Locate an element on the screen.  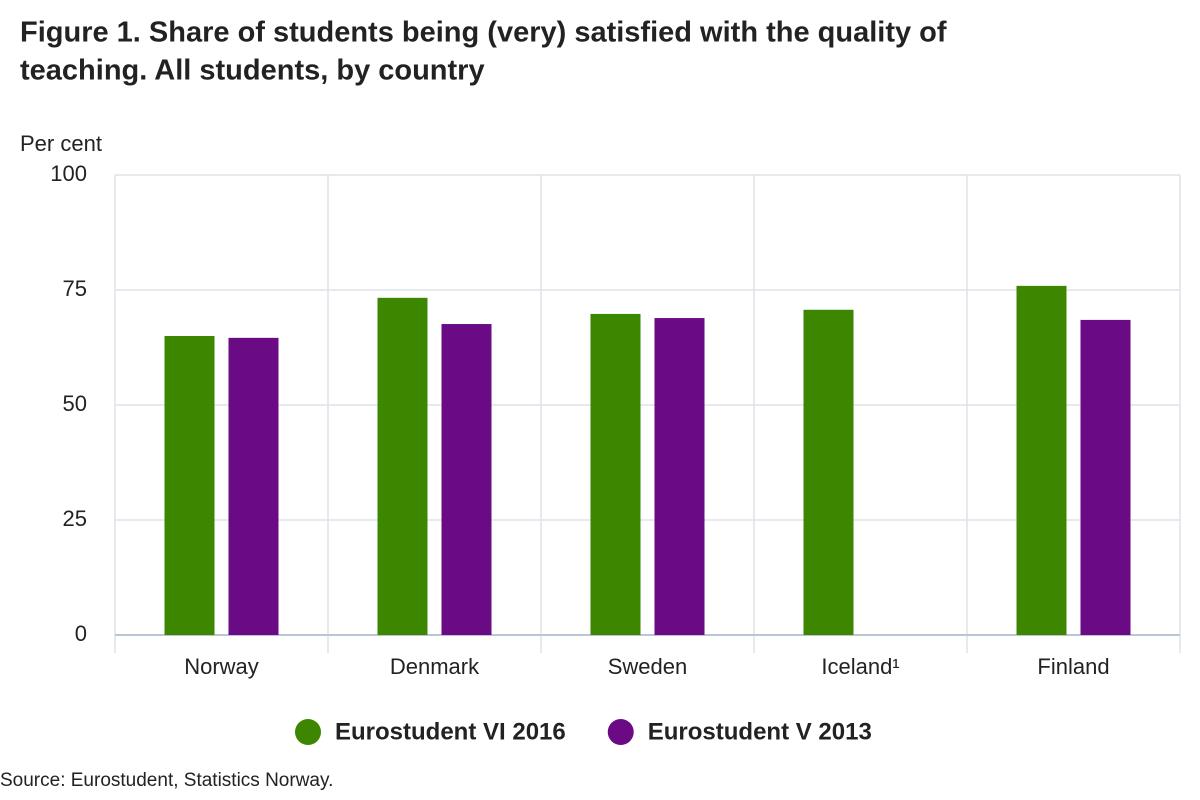
x-tick-label: Iceland¹ is located at coordinates (860, 666).